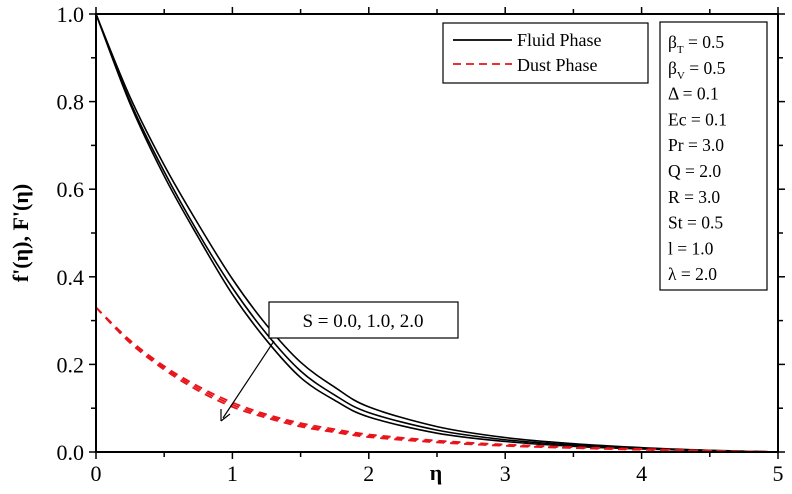 The image size is (792, 494). Describe the element at coordinates (368, 473) in the screenshot. I see `x-tick-label: 2` at that location.